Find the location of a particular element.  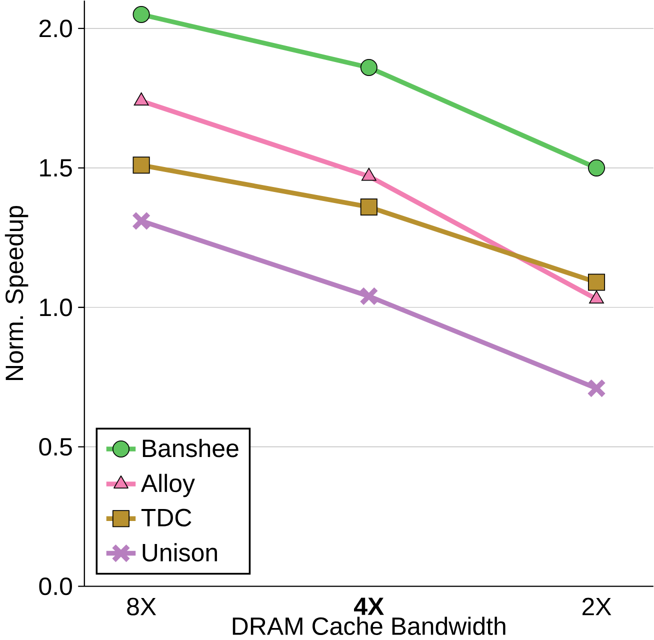

legend-label: Alloy is located at coordinates (167, 486).